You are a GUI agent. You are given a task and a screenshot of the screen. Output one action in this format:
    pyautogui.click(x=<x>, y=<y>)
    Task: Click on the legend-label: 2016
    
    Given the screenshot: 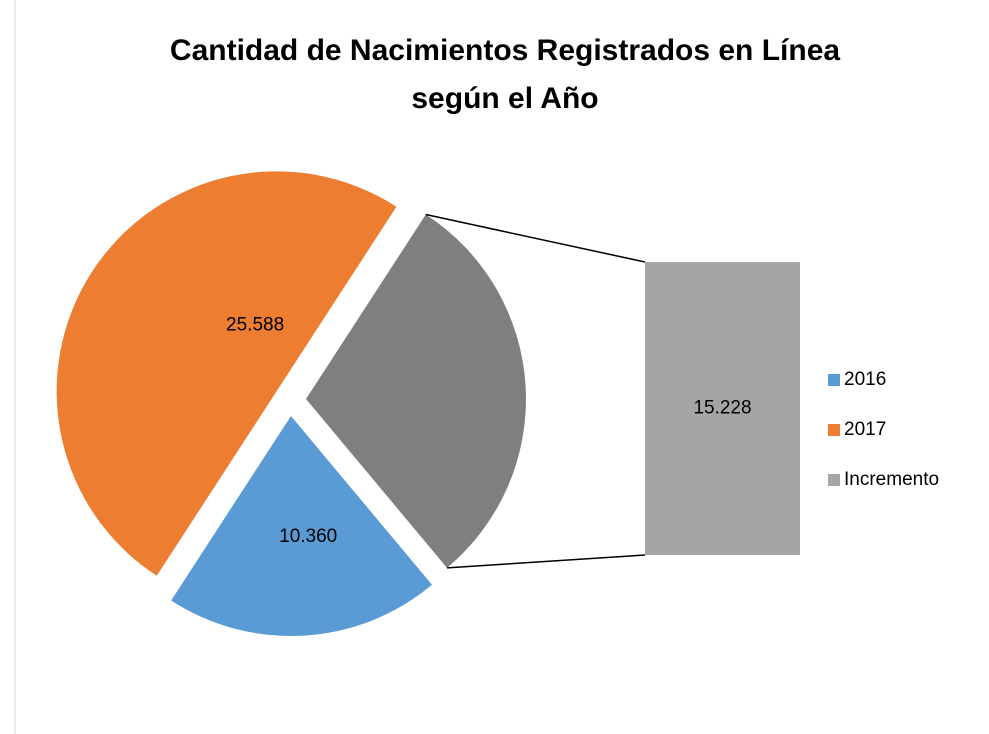 What is the action you would take?
    pyautogui.click(x=865, y=379)
    